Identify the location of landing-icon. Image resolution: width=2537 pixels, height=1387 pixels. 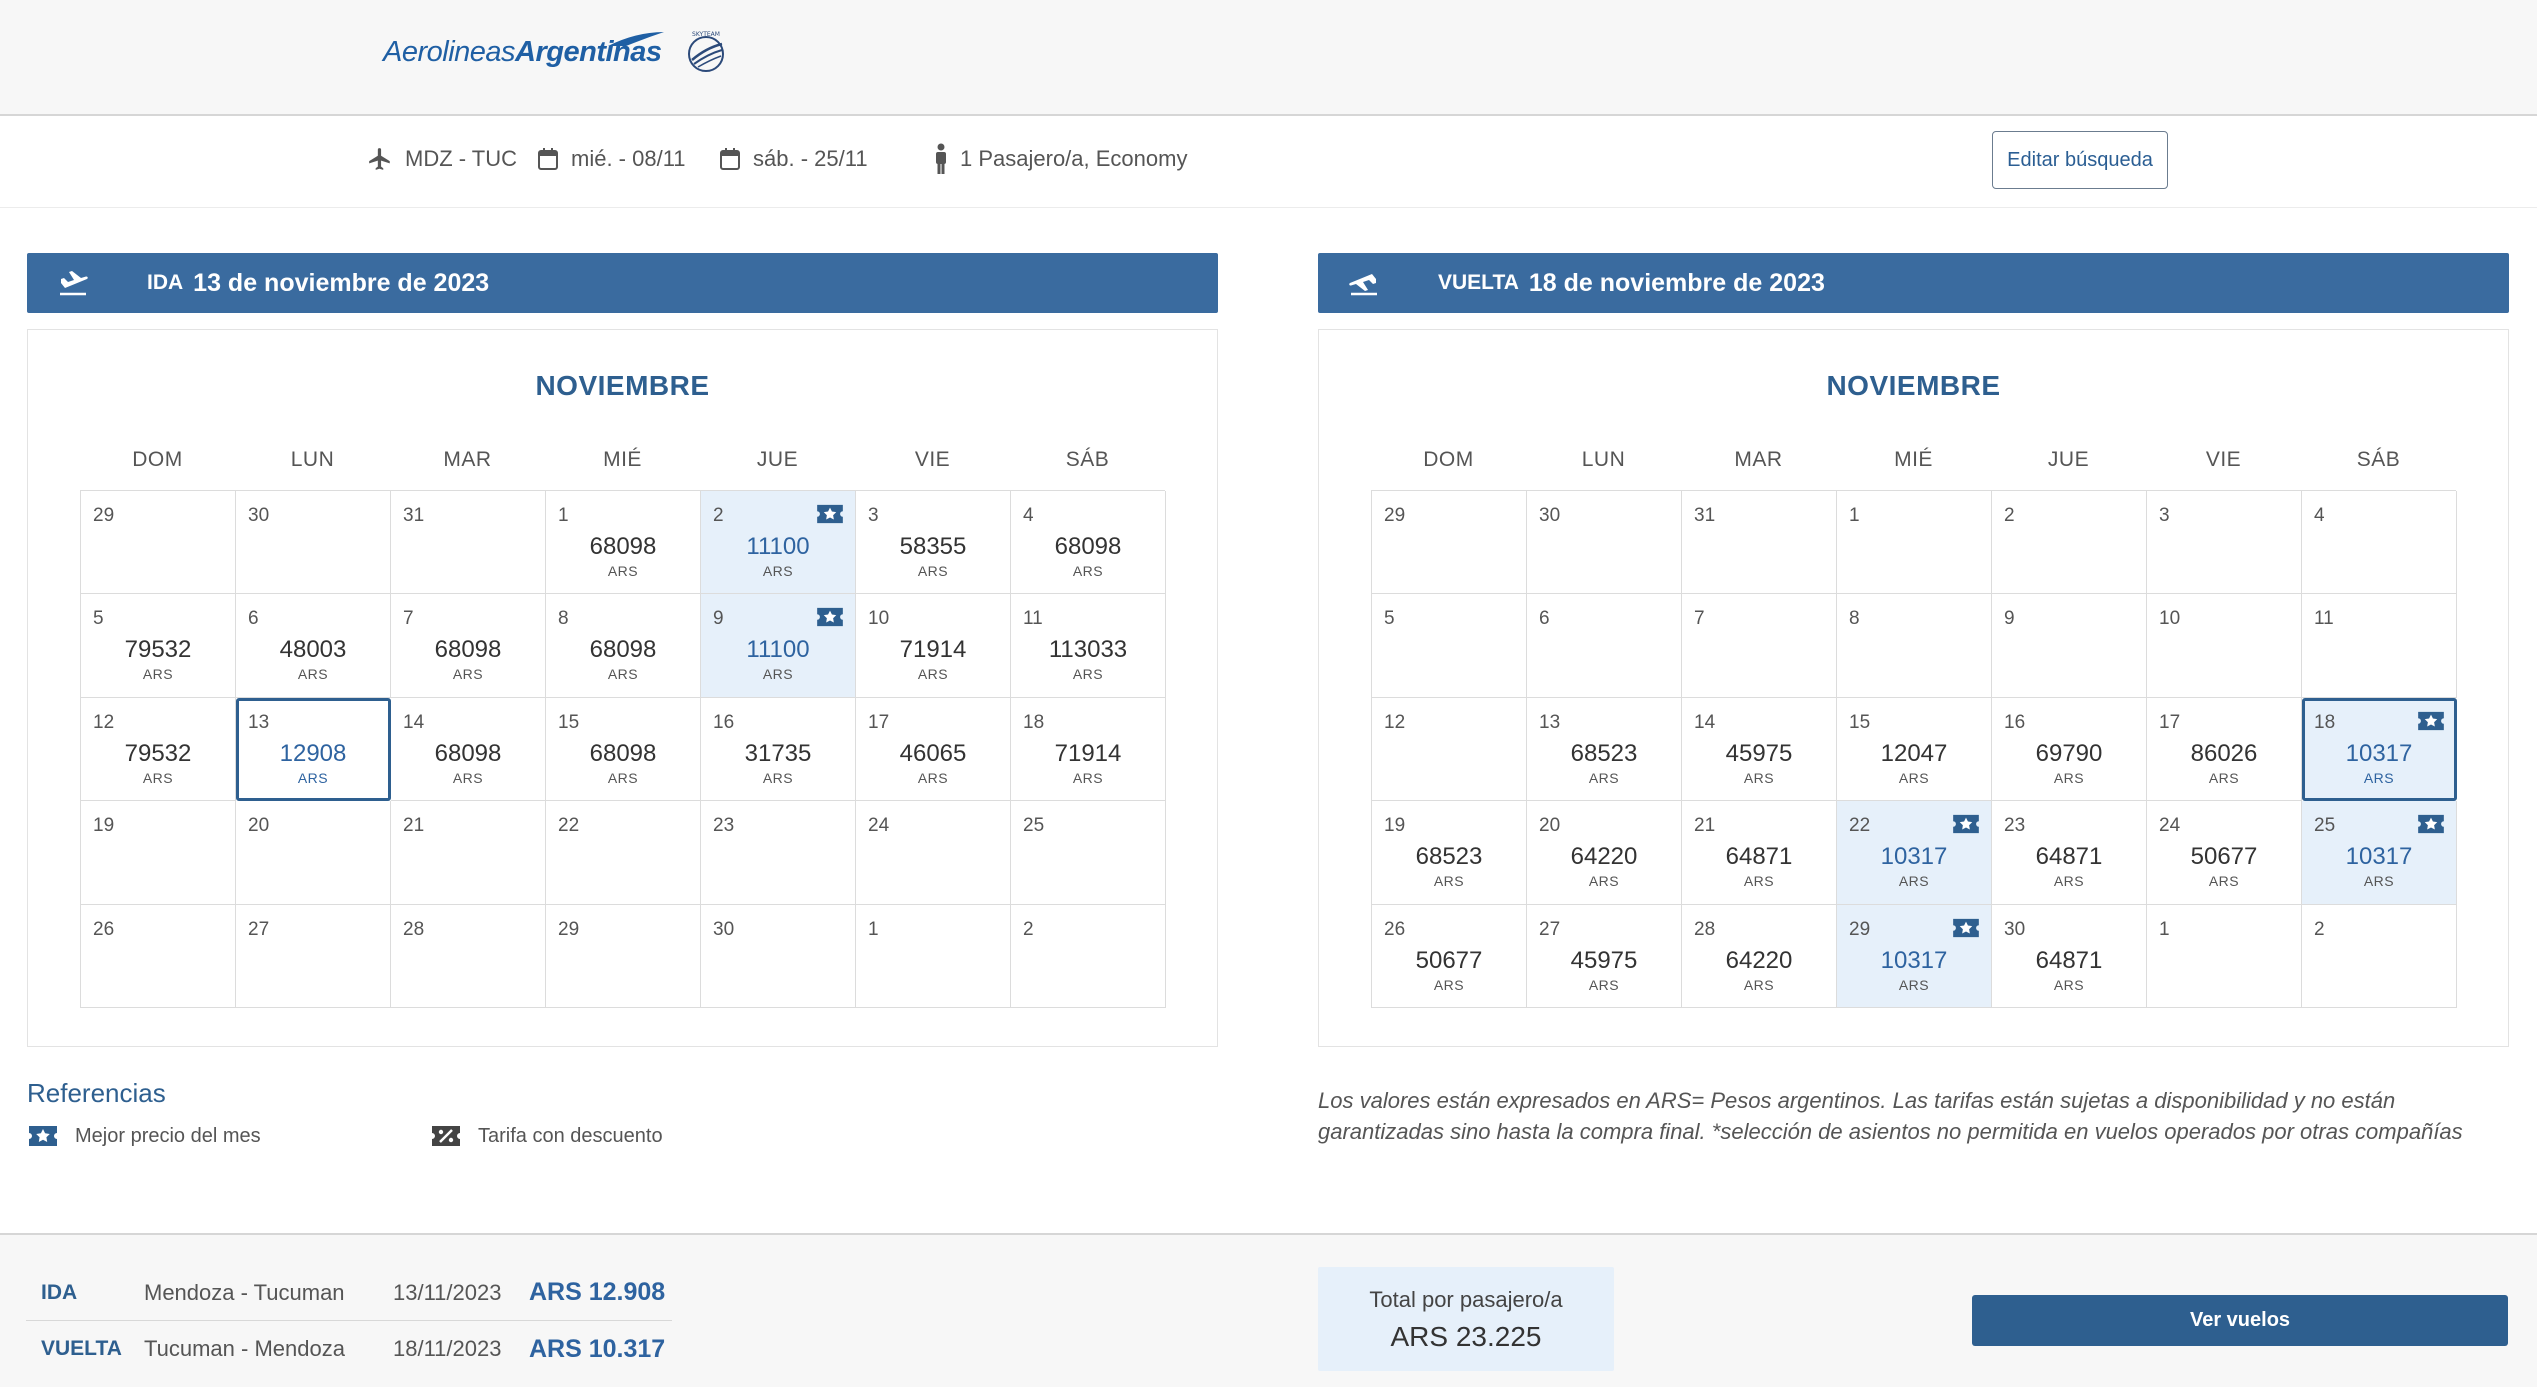
(1363, 285).